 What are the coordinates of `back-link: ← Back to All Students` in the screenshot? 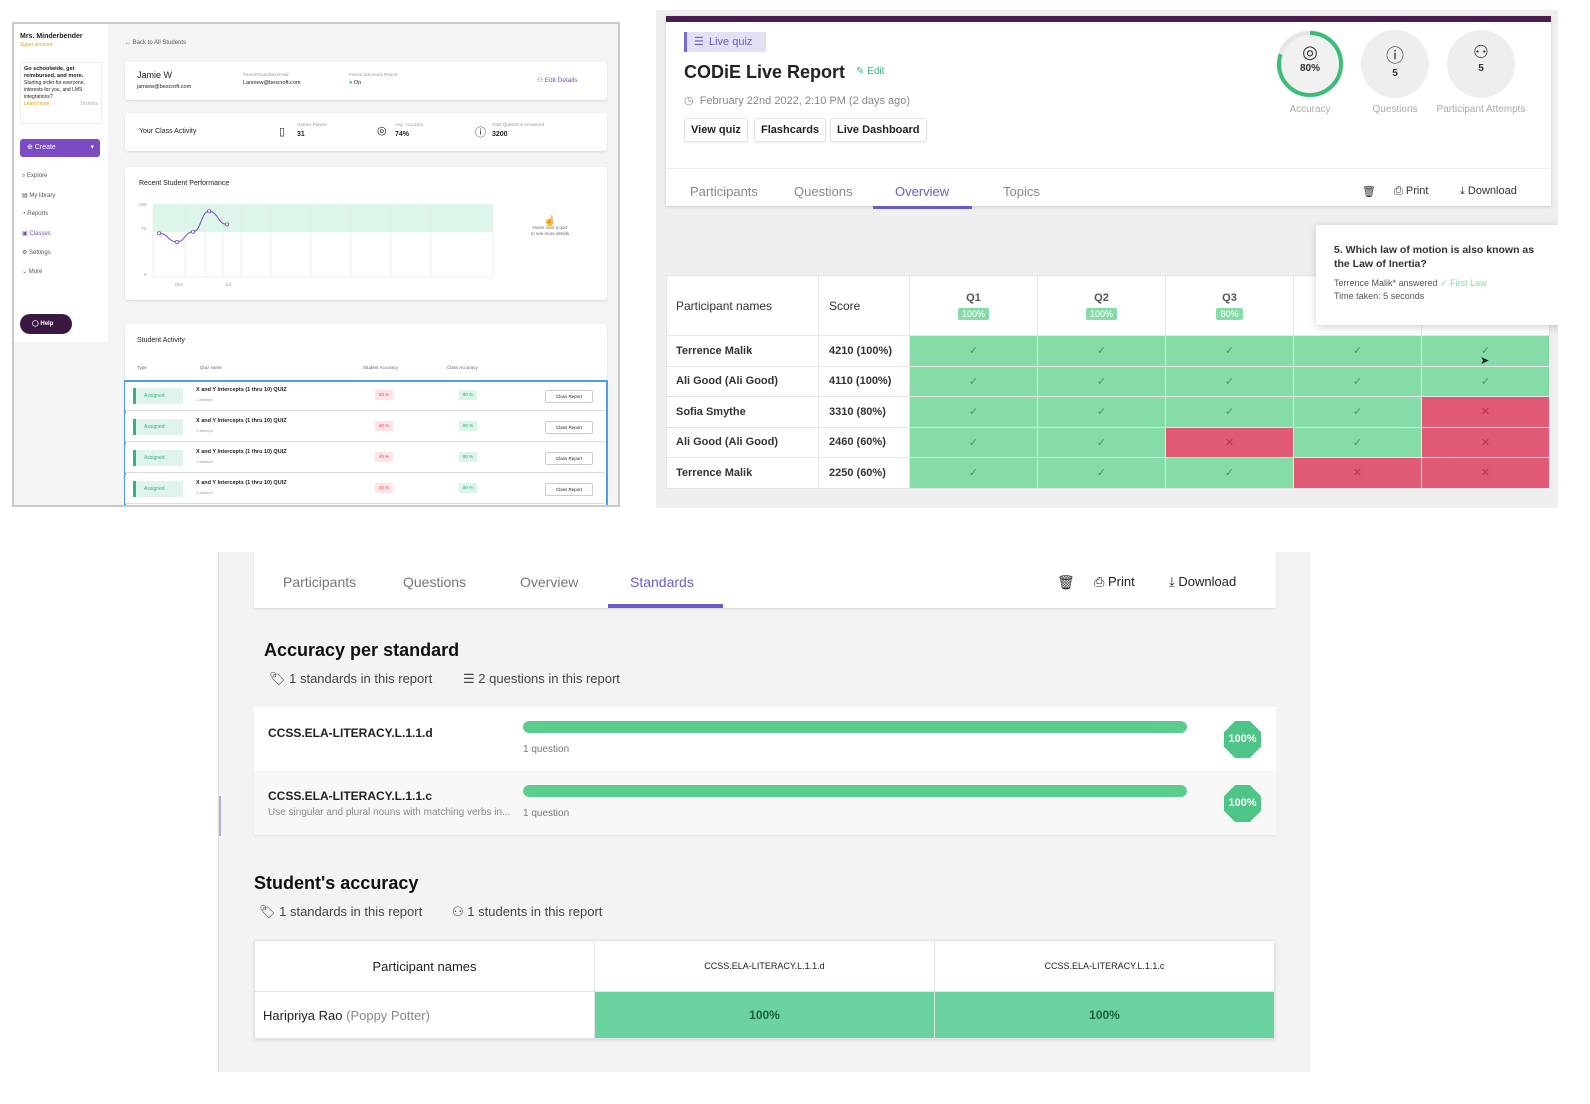 It's located at (156, 43).